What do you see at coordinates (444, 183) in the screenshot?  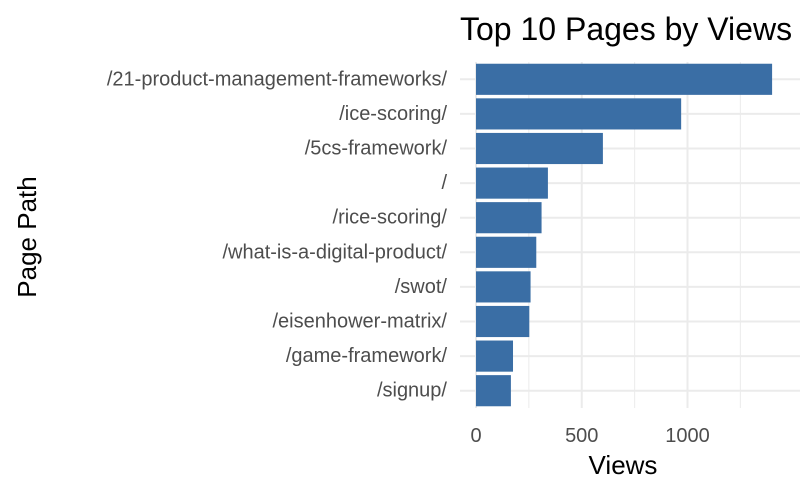 I see `y-tick-label: /` at bounding box center [444, 183].